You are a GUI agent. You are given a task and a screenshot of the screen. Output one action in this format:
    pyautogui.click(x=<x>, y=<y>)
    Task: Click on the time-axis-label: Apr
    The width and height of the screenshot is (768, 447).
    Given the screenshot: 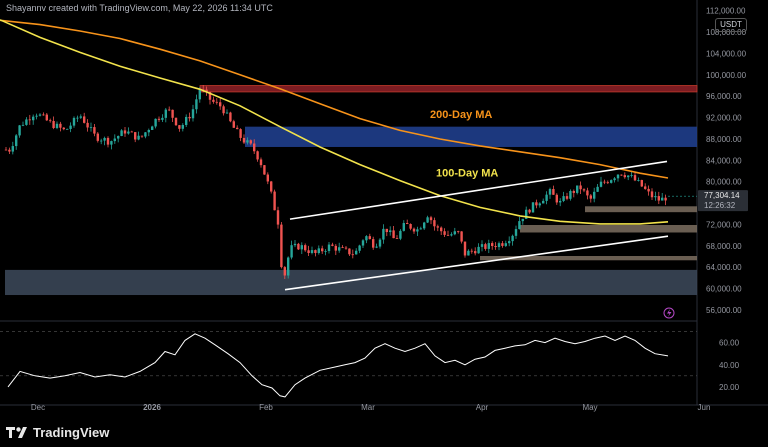 What is the action you would take?
    pyautogui.click(x=482, y=407)
    